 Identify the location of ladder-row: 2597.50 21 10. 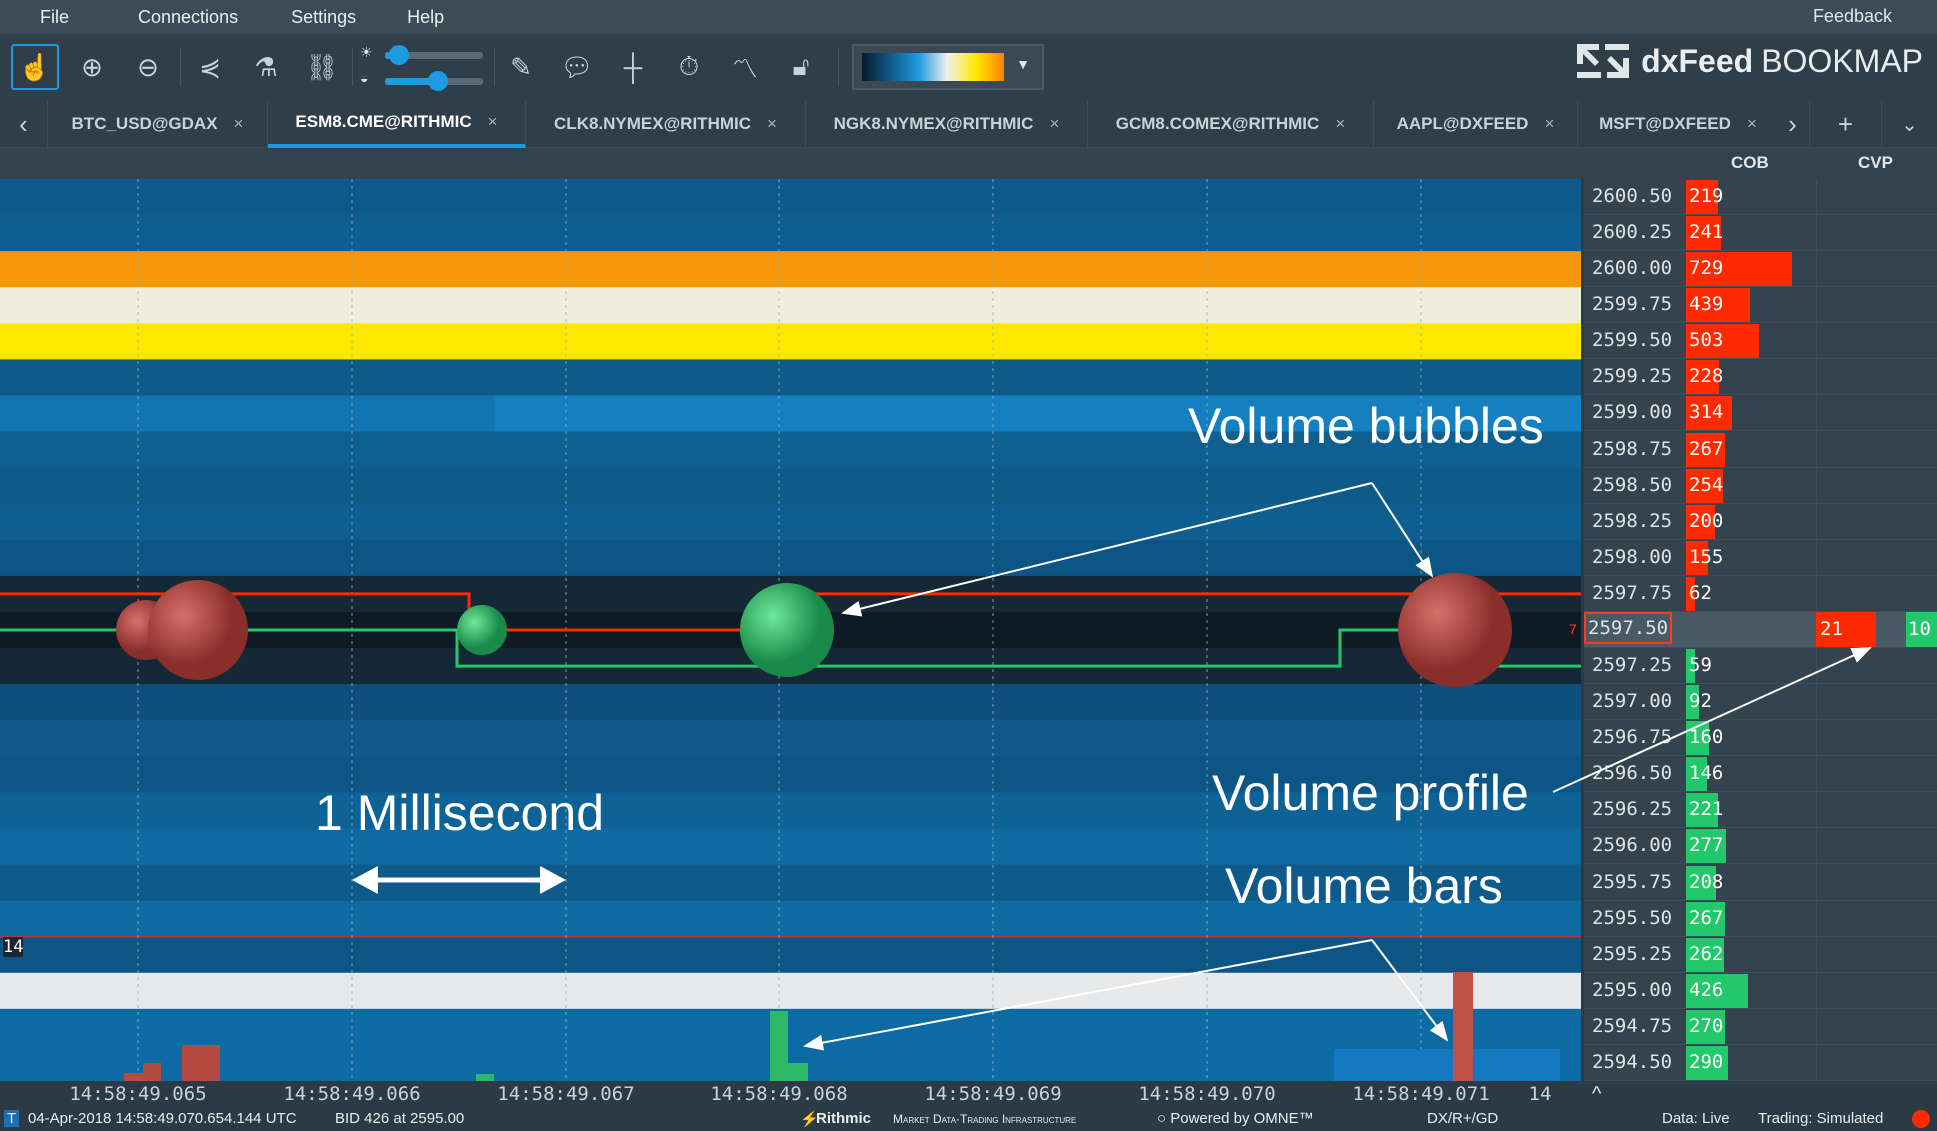
(1760, 629).